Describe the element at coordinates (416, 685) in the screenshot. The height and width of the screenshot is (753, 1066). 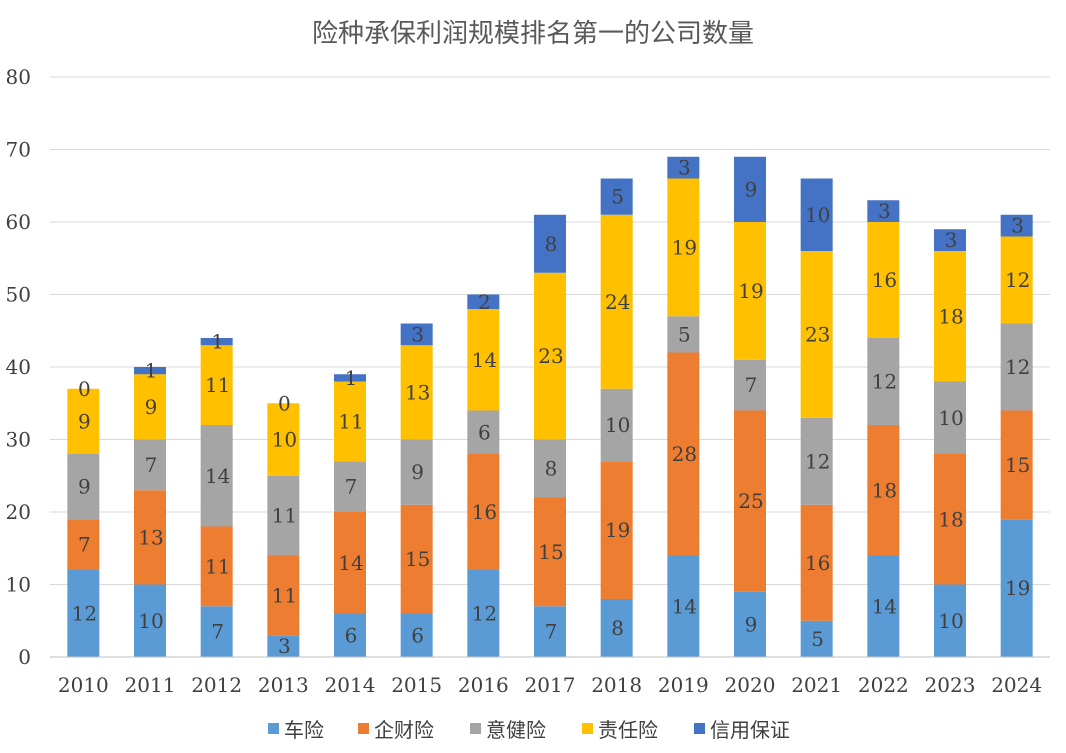
I see `x-tick-label: 2015` at that location.